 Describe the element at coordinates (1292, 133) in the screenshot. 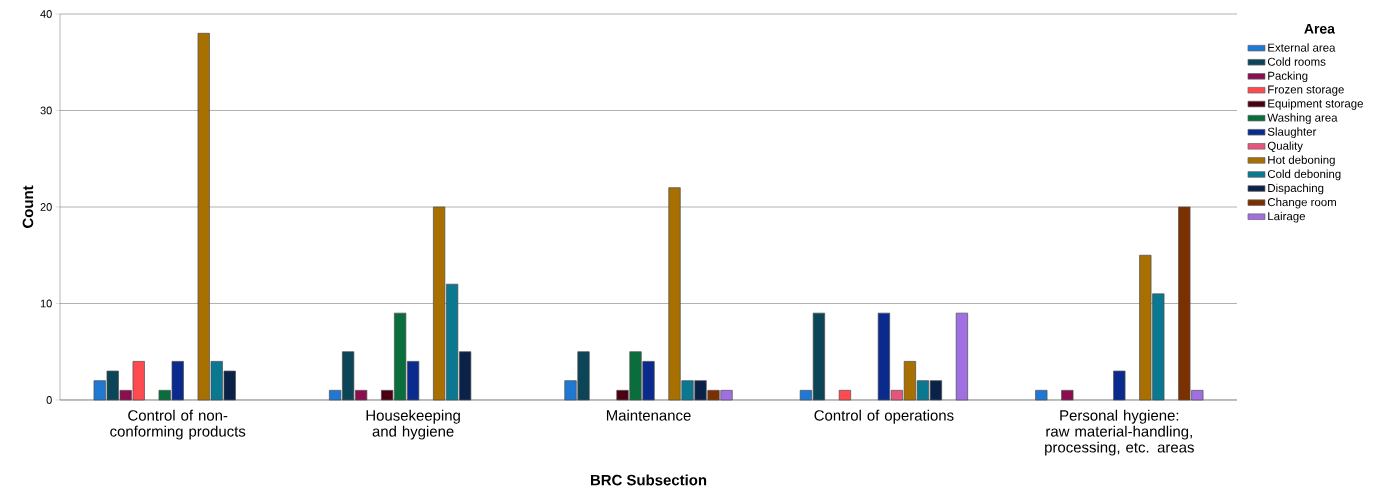

I see `legend-label: Slaughter` at that location.